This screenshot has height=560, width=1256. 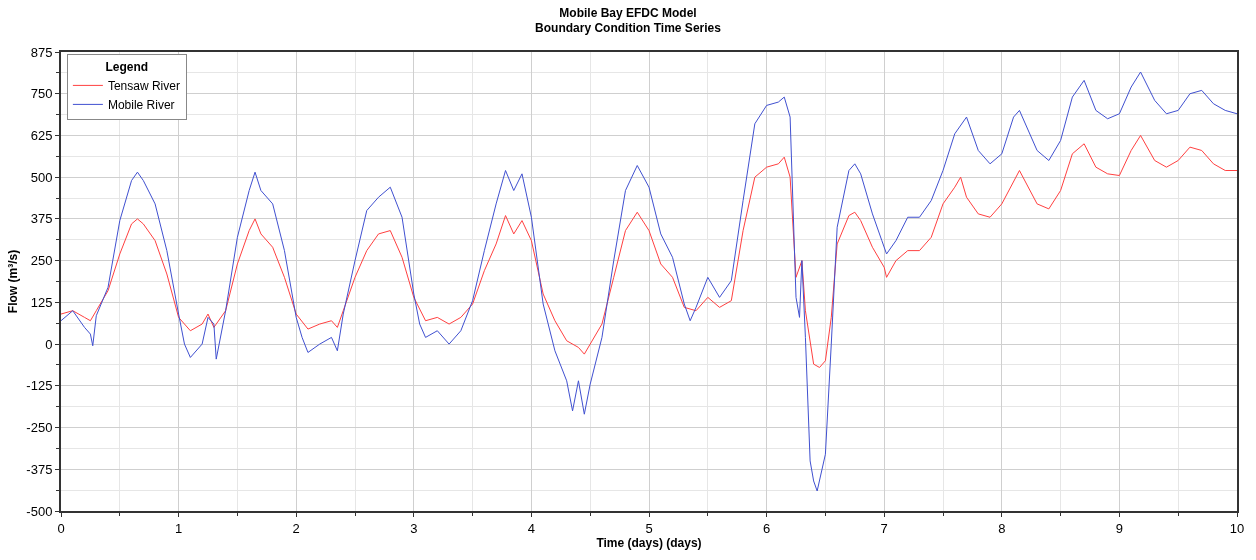 What do you see at coordinates (141, 105) in the screenshot?
I see `legend-label: Mobile River` at bounding box center [141, 105].